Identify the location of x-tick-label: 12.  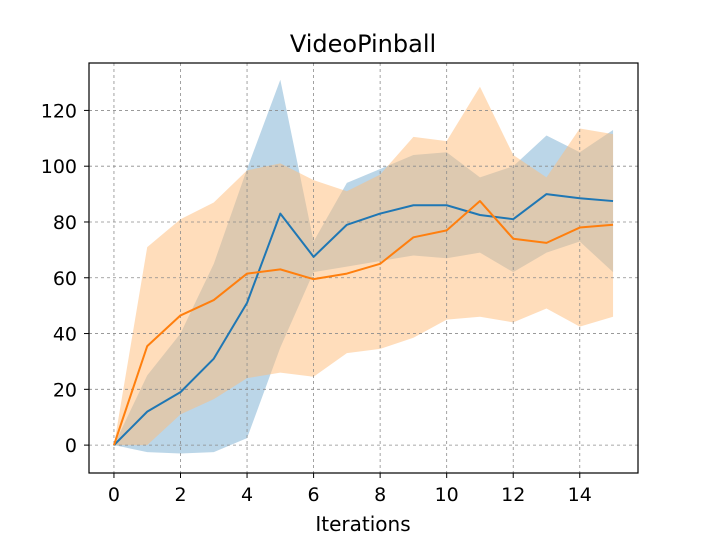
(513, 495).